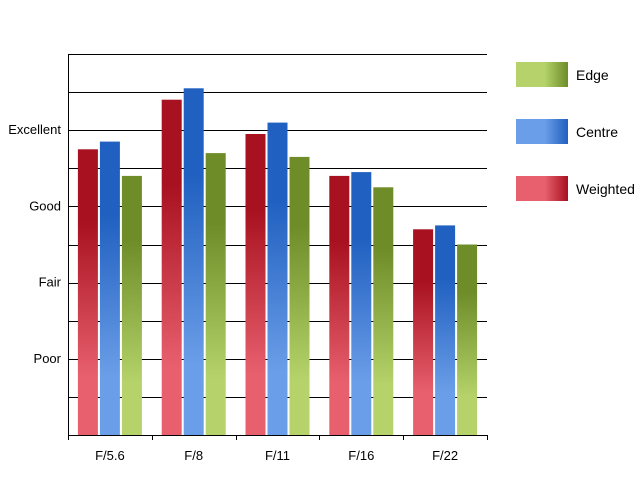 The width and height of the screenshot is (640, 480). What do you see at coordinates (592, 75) in the screenshot?
I see `legend-label-edge: Edge` at bounding box center [592, 75].